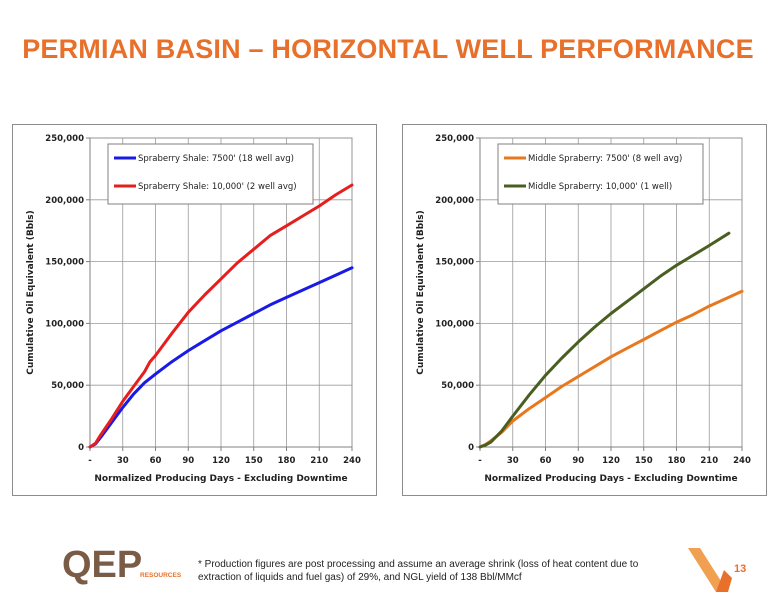 The image size is (776, 600). What do you see at coordinates (742, 461) in the screenshot?
I see `c1-x-tick-label-8: 240` at bounding box center [742, 461].